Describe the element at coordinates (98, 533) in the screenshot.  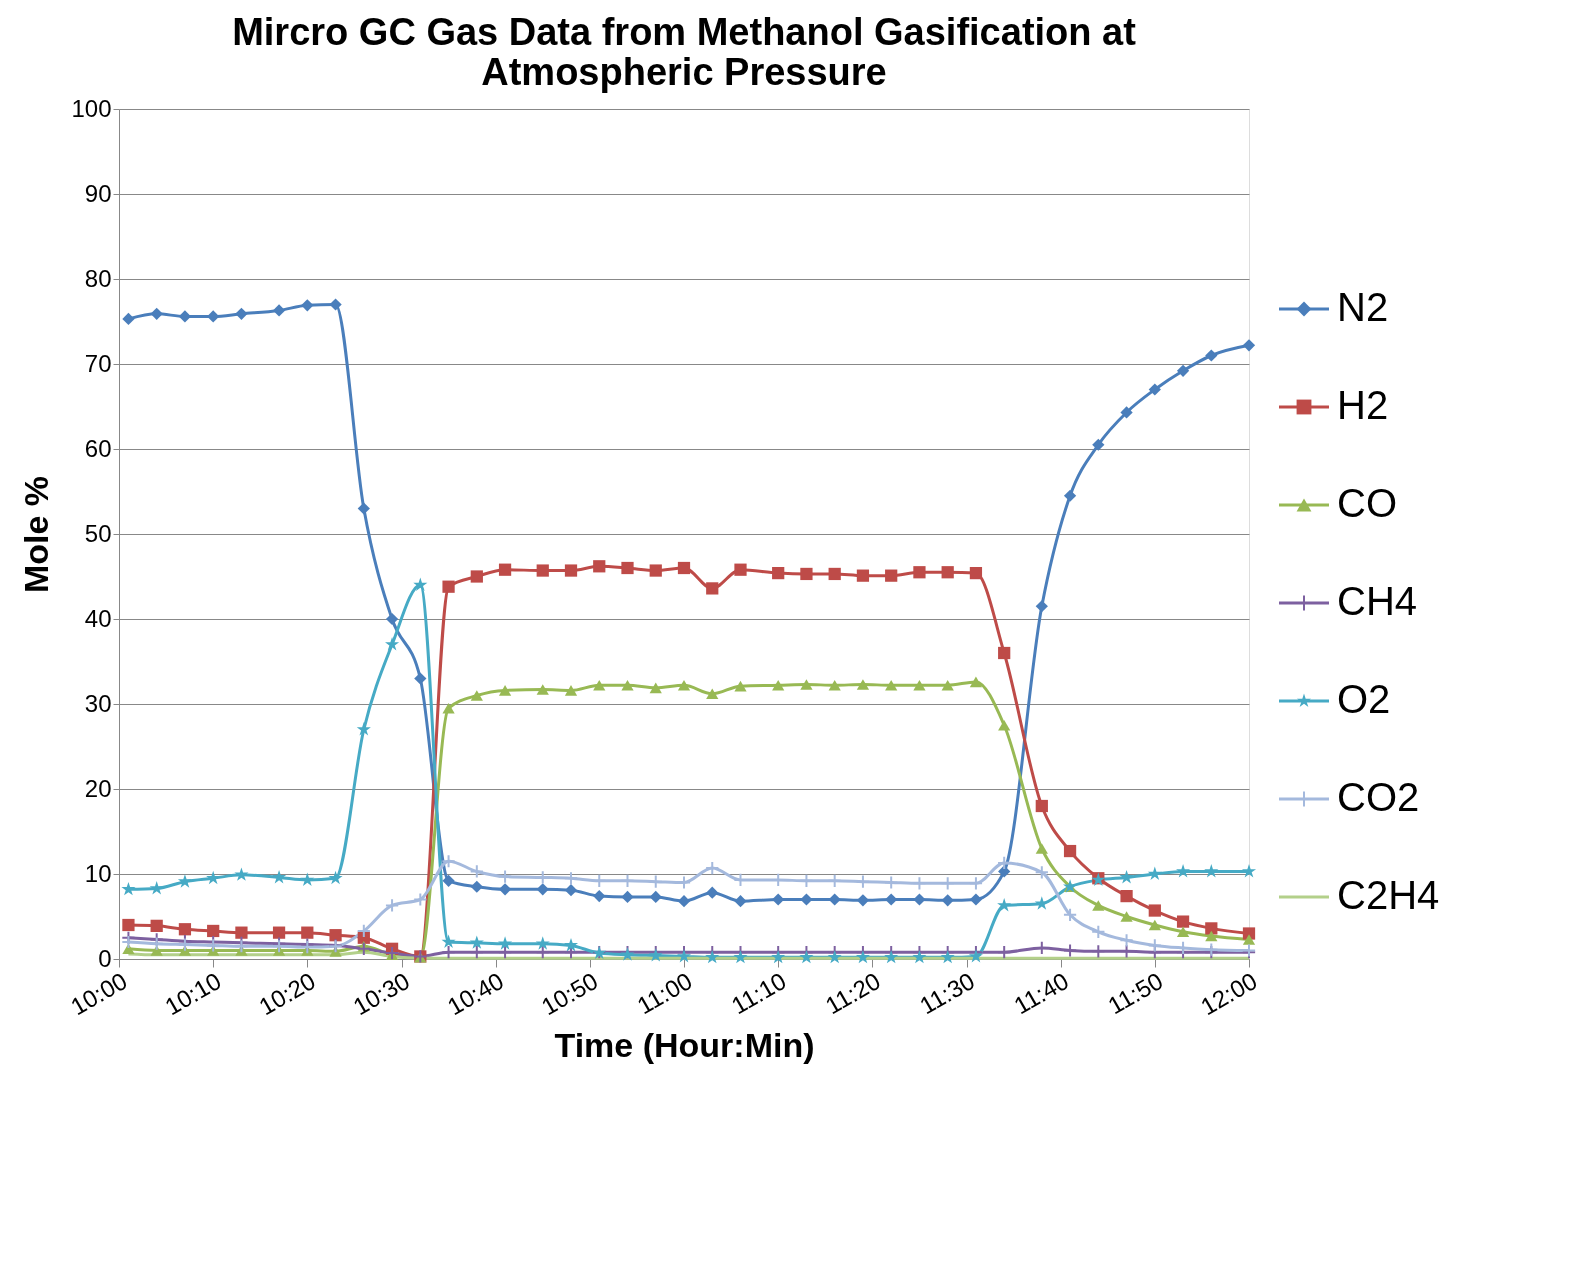
I see `y-tick-label: 50` at that location.